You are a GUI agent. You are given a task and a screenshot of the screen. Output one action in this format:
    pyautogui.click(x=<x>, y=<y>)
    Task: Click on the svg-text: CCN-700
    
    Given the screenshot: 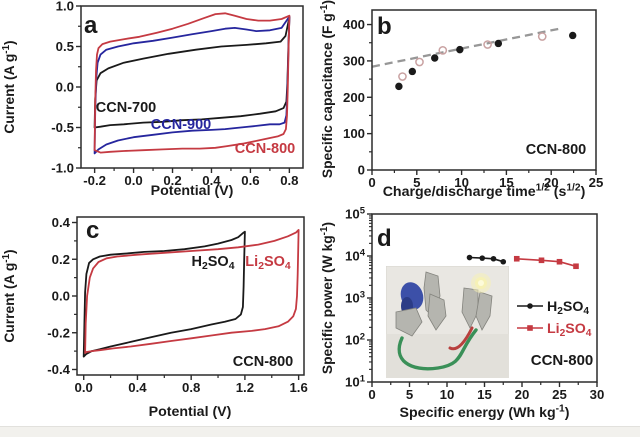 What is the action you would take?
    pyautogui.click(x=126, y=108)
    